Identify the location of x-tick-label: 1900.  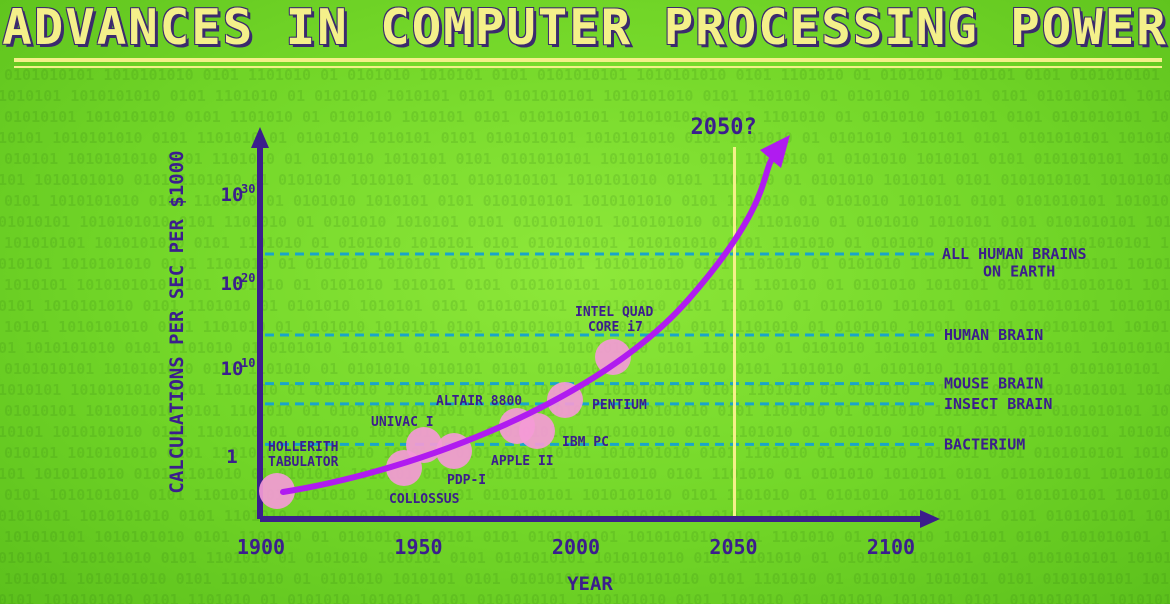
(261, 547).